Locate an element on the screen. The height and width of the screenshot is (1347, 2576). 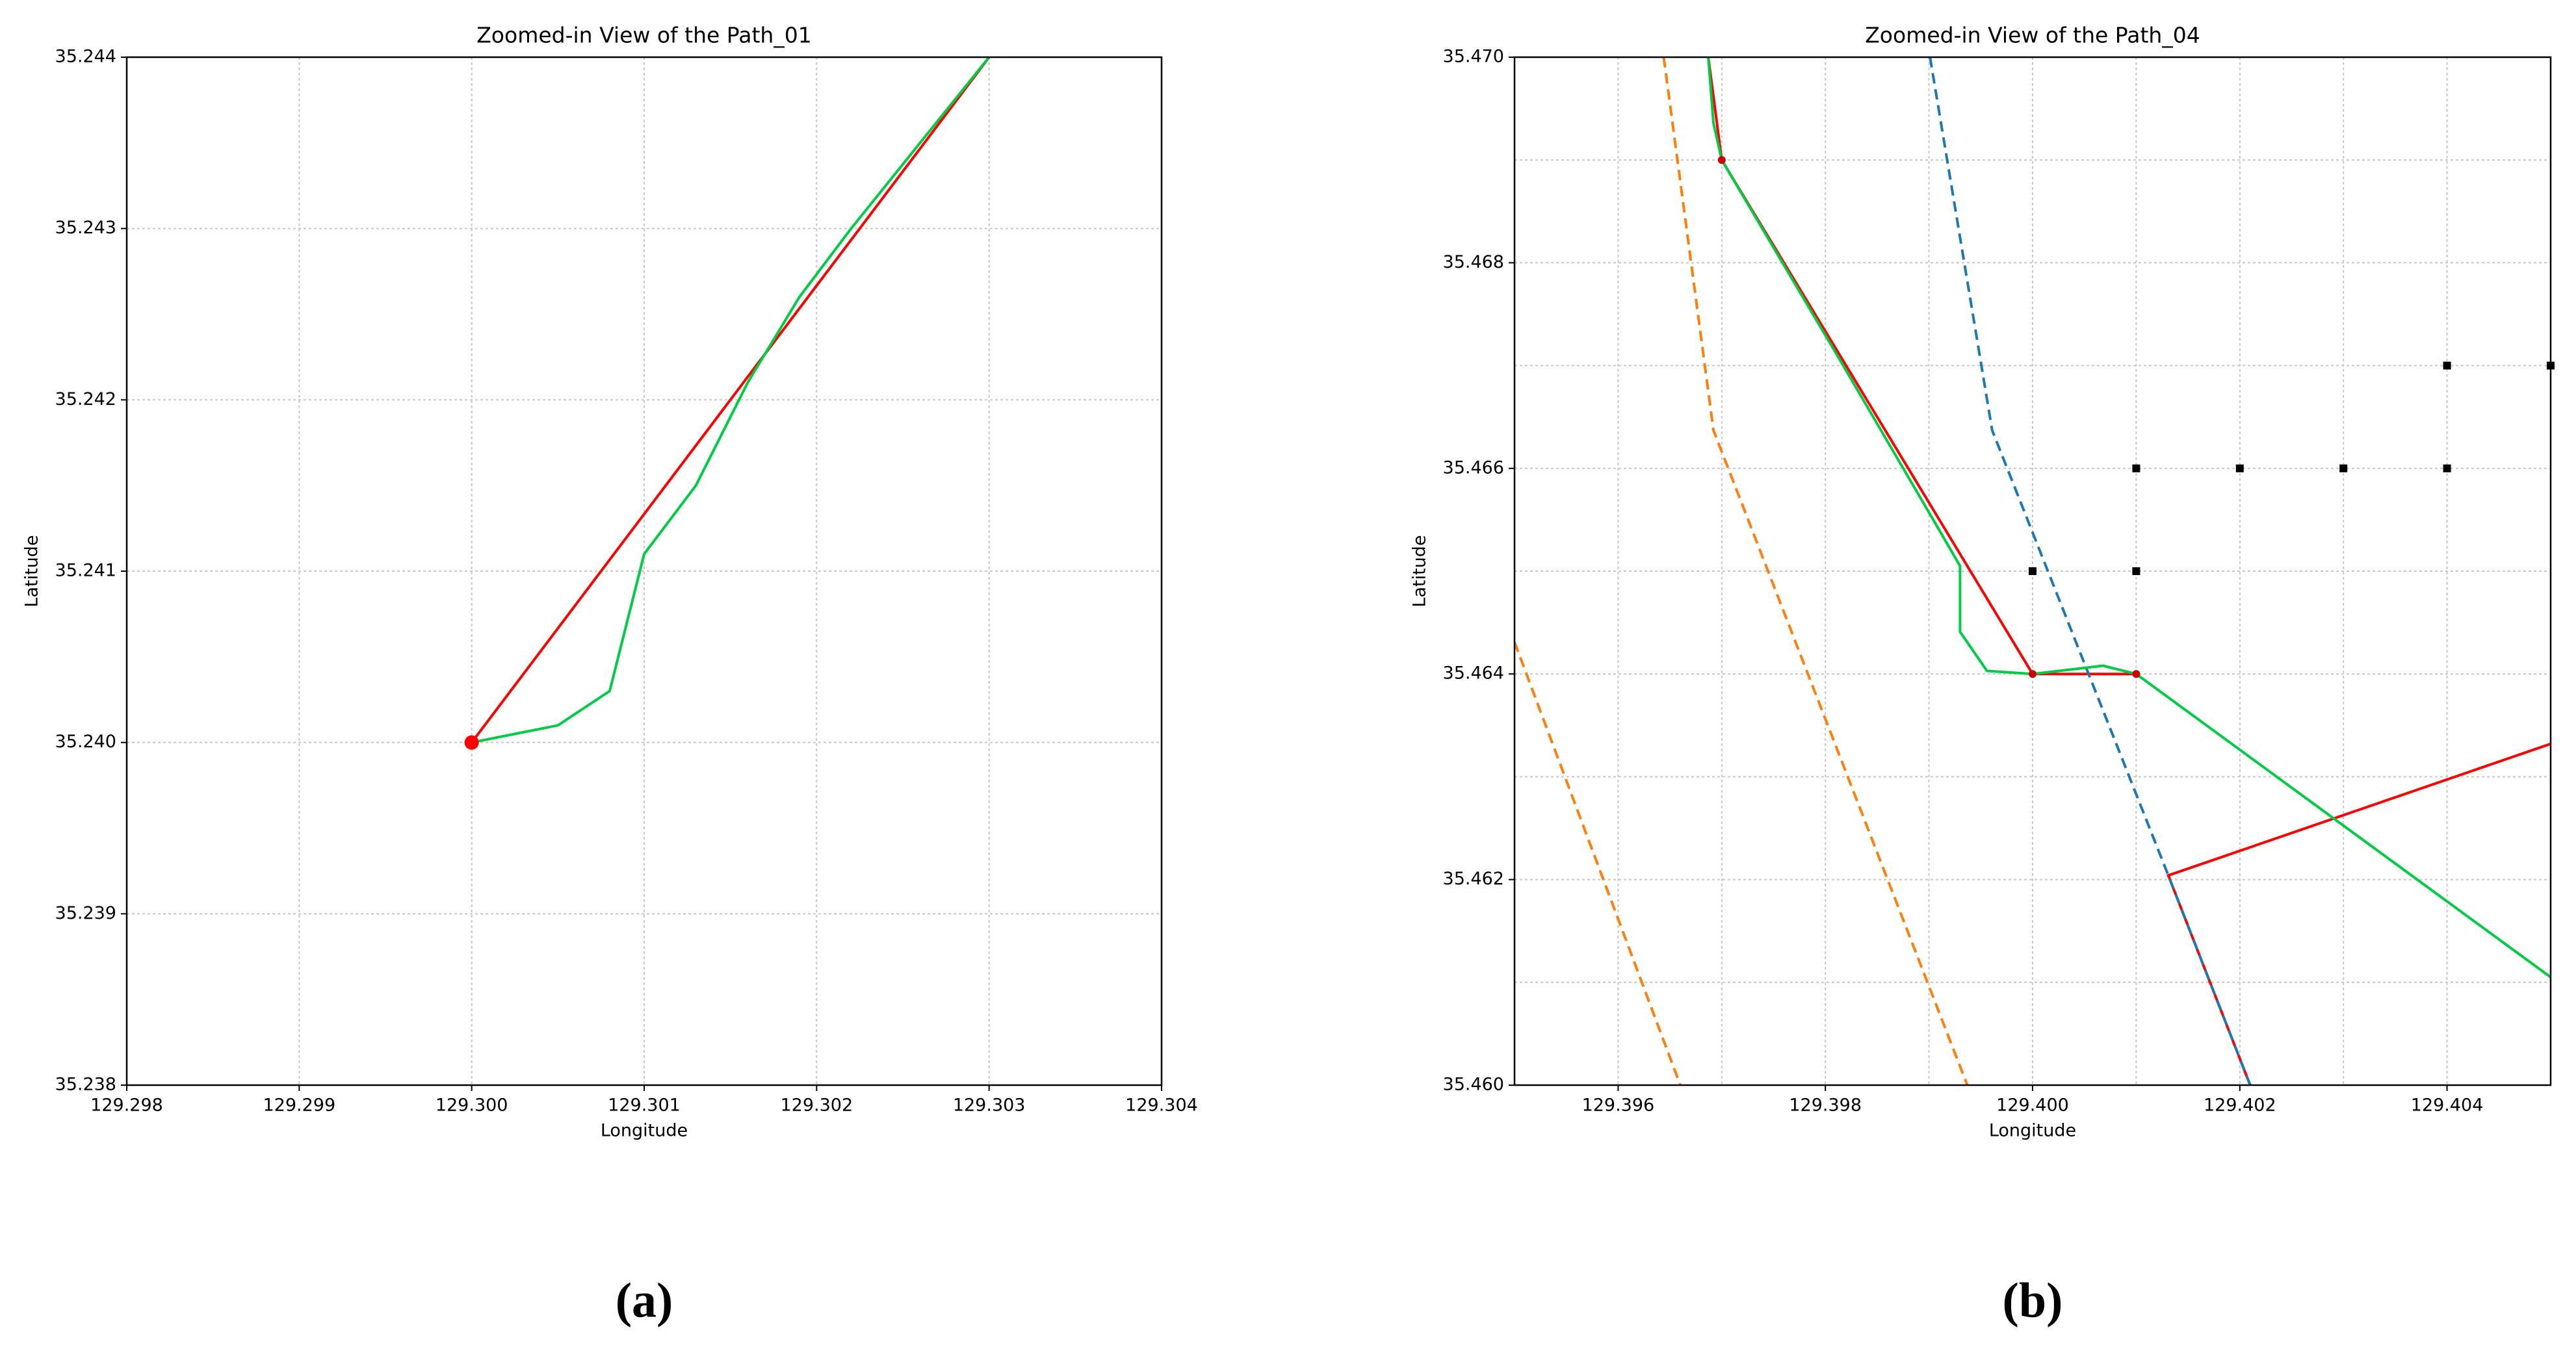
x-tick-label: 129.404 is located at coordinates (2447, 1106).